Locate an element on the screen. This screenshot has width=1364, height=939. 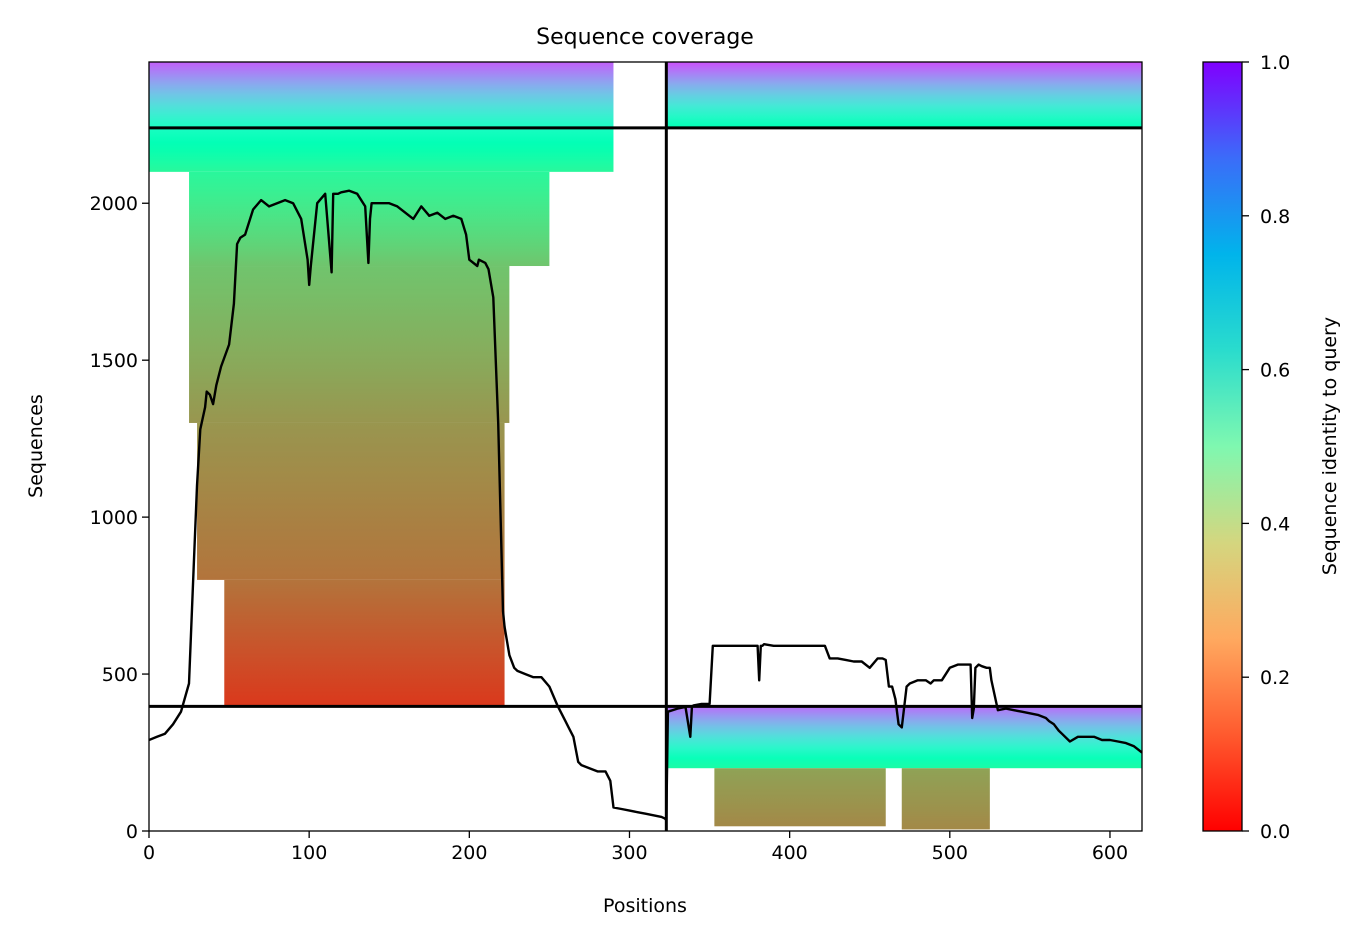
y-tick-label: 1000 is located at coordinates (114, 518).